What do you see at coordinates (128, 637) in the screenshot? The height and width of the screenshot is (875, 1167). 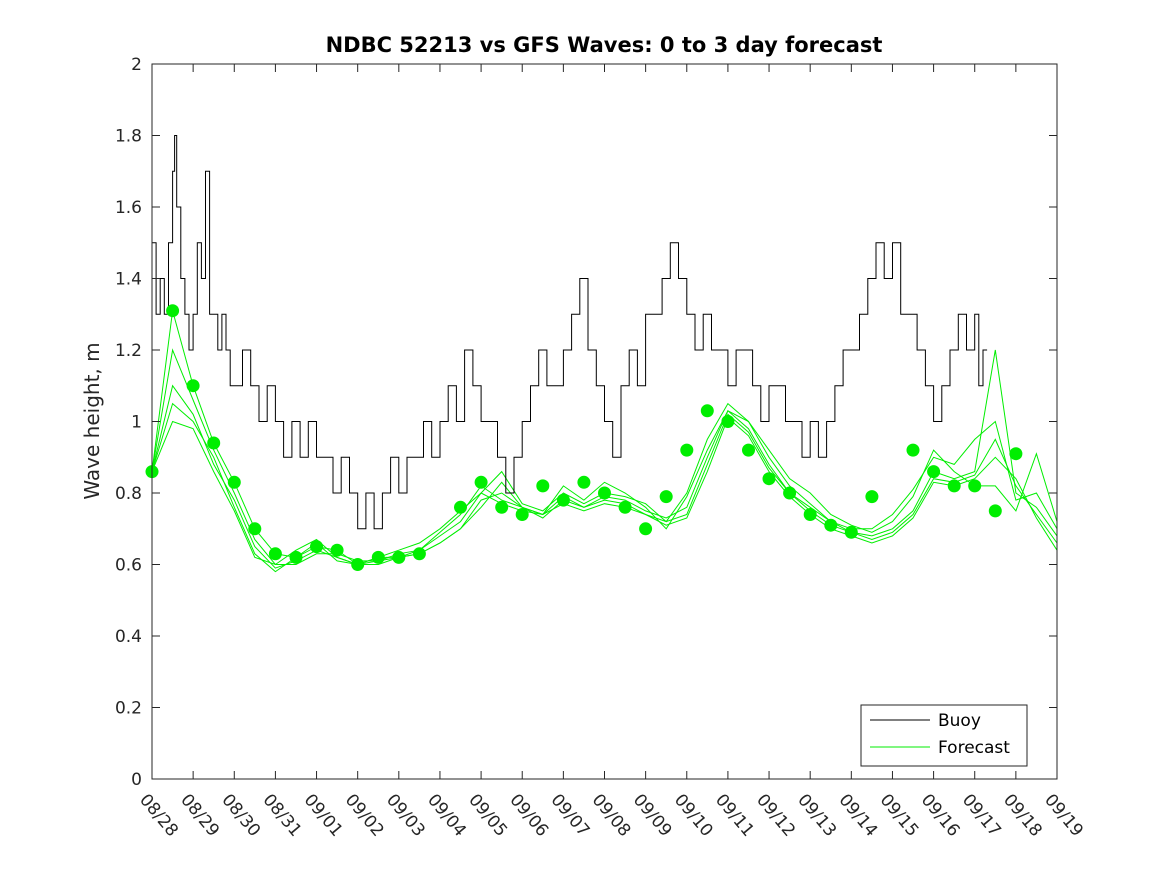 I see `y-tick-label: 0.4` at bounding box center [128, 637].